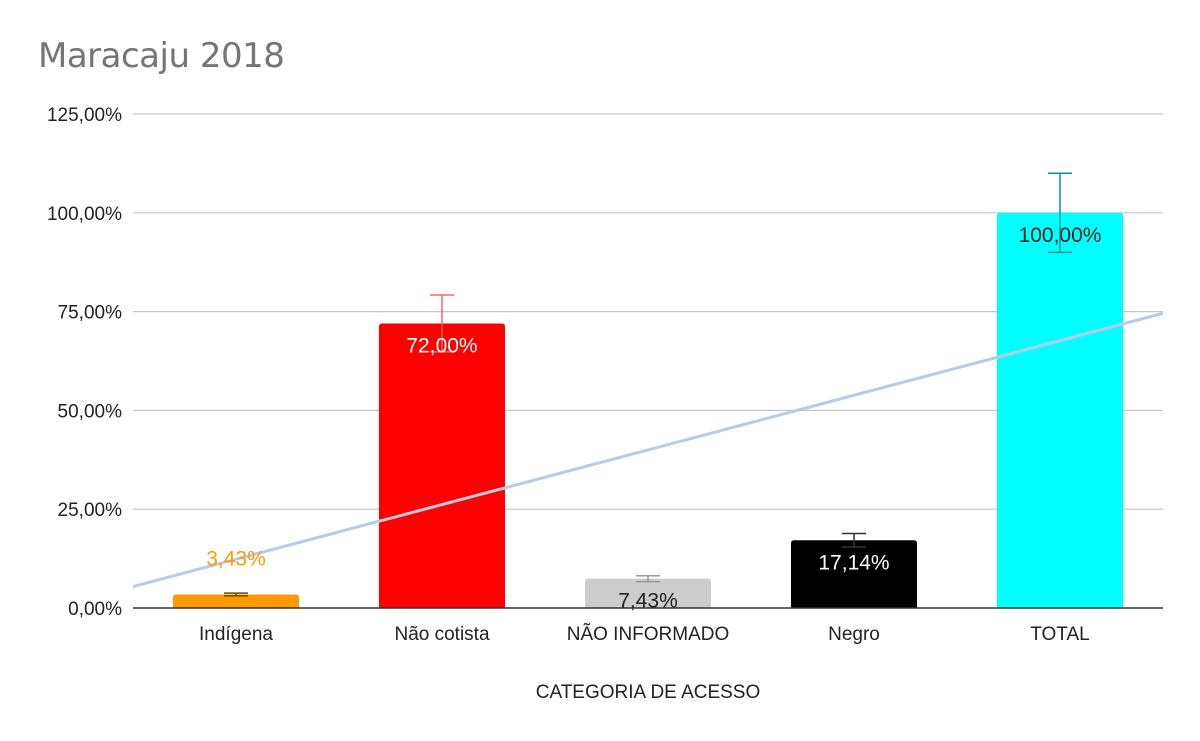 This screenshot has width=1200, height=741. I want to click on y-tick-label: 75,00%, so click(90, 313).